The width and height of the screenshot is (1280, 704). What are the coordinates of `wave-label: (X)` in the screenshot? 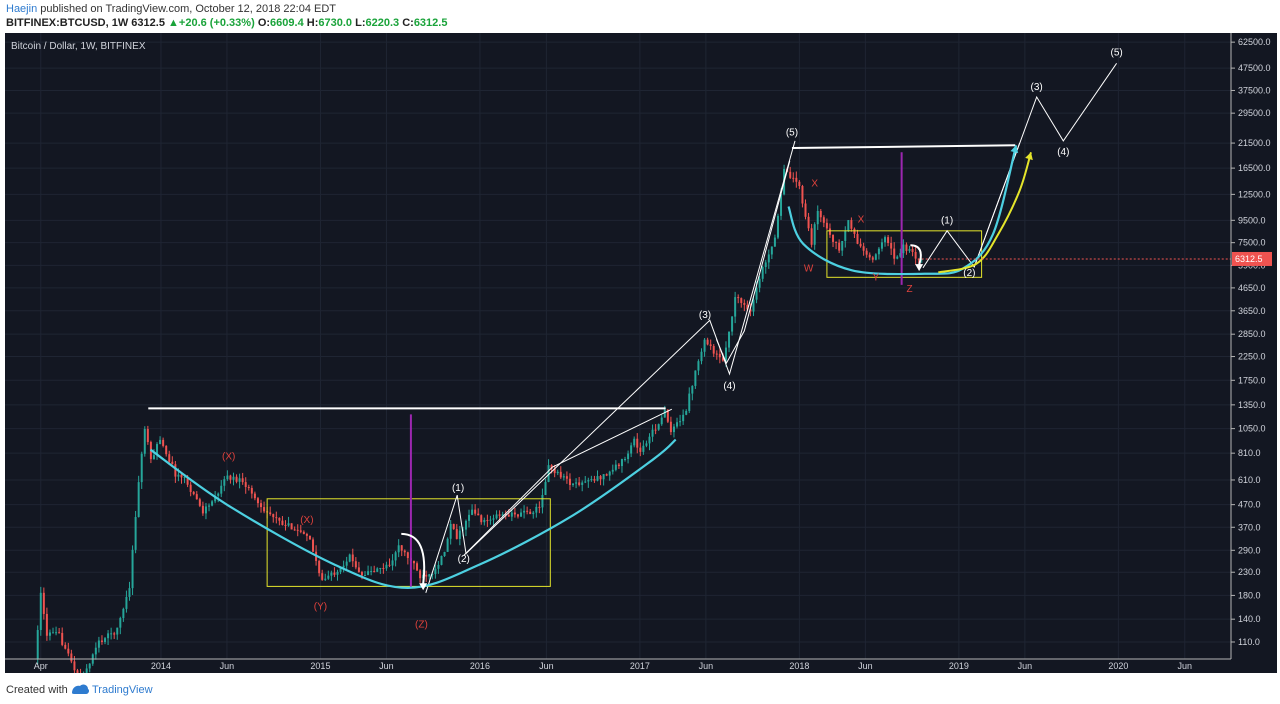 It's located at (306, 520).